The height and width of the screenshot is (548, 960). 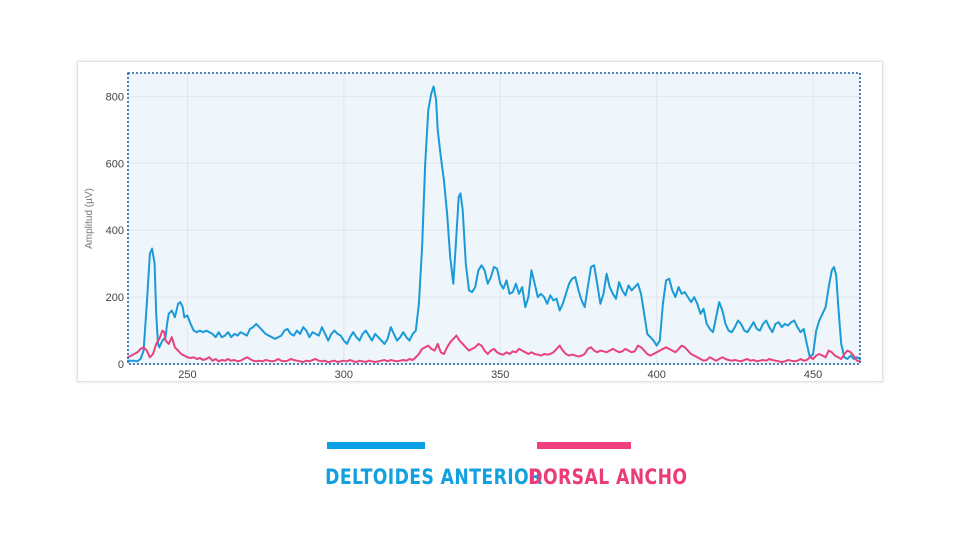 What do you see at coordinates (584, 445) in the screenshot?
I see `legend-swatch-dorsal` at bounding box center [584, 445].